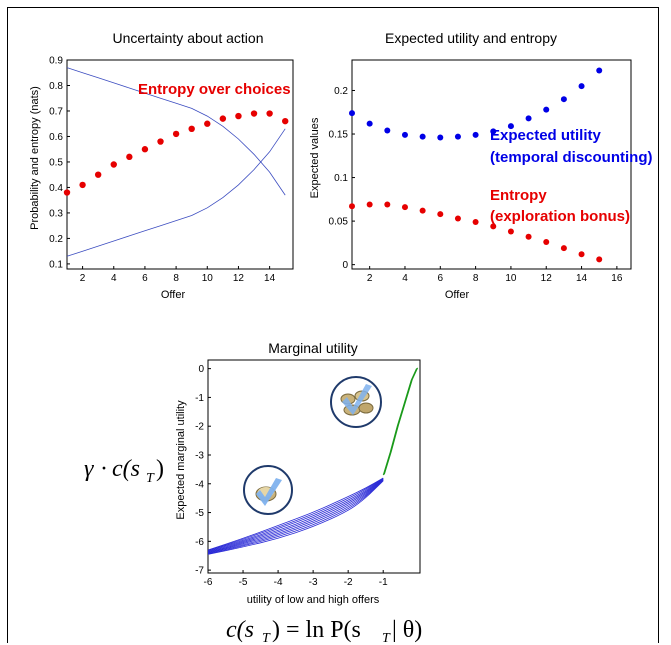  What do you see at coordinates (181, 460) in the screenshot?
I see `chart3-ylabel: Expected marginal utility` at bounding box center [181, 460].